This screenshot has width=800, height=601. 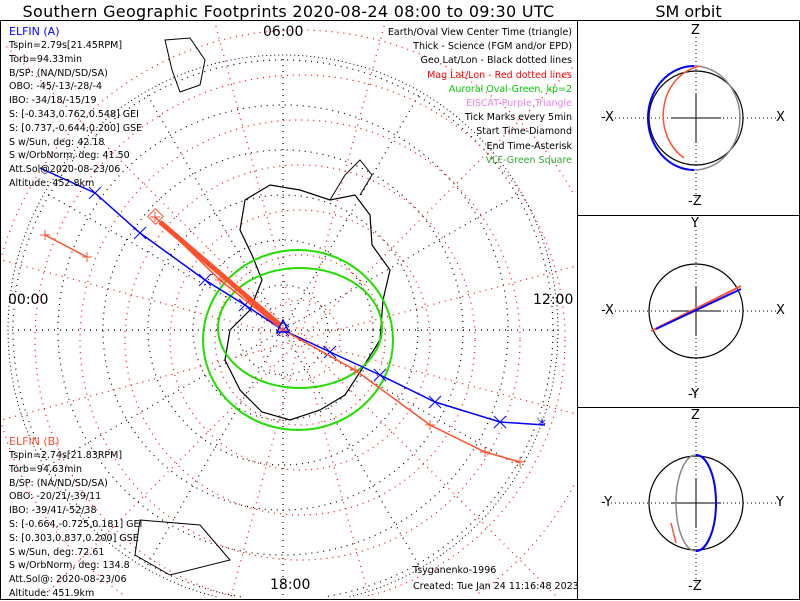 What do you see at coordinates (68, 580) in the screenshot?
I see `elfin-b-info-line: Att.Sol@: 2020-08-23/06` at bounding box center [68, 580].